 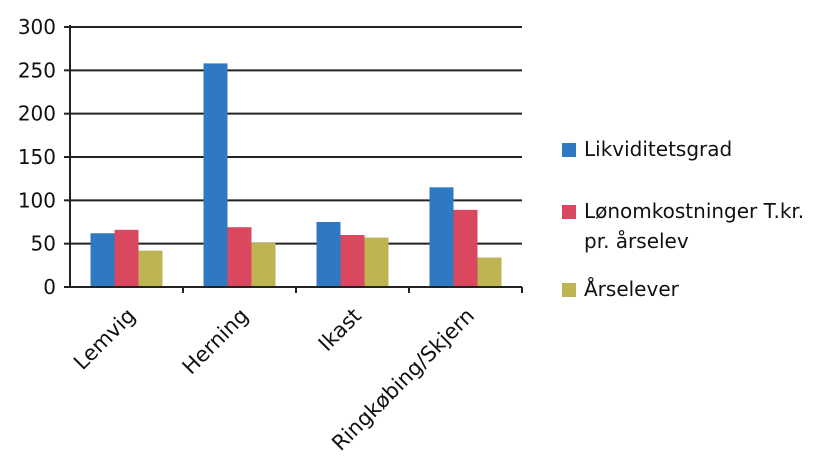 I want to click on y-tick-label-300: 300, so click(x=37, y=27).